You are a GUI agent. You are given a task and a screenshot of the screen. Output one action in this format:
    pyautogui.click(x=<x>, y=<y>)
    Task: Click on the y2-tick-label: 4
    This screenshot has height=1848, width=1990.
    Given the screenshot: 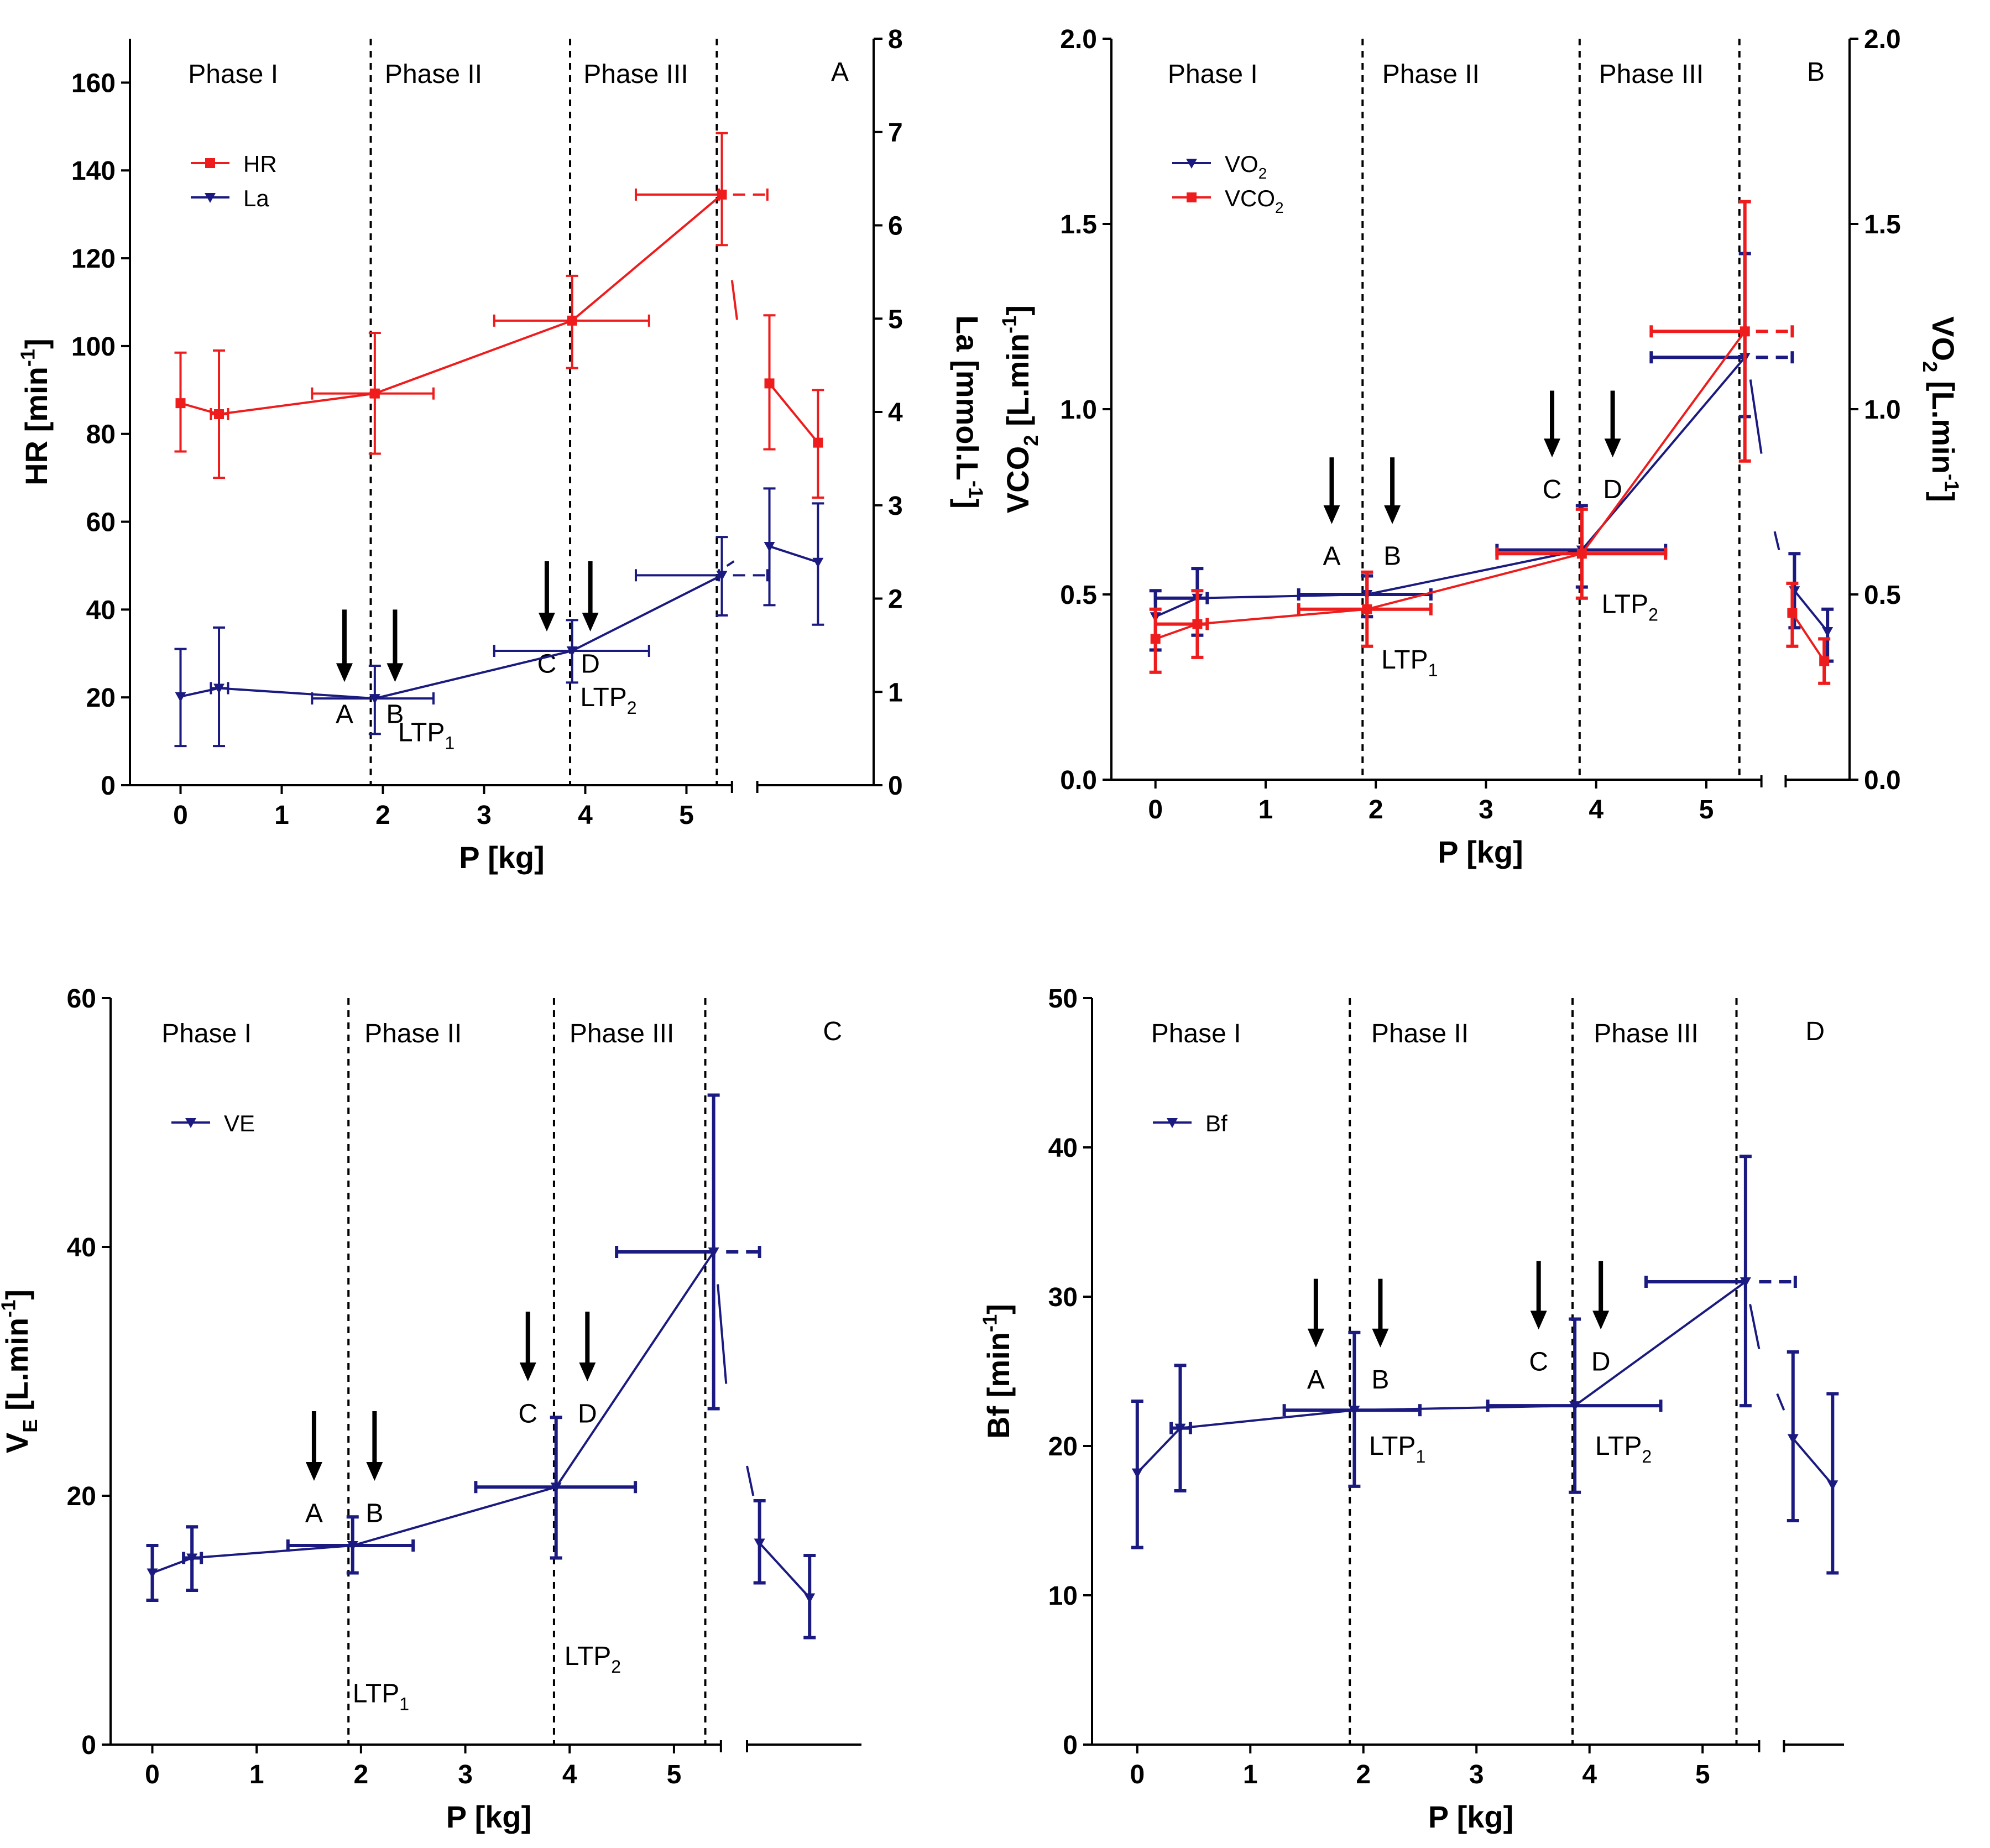 What is the action you would take?
    pyautogui.click(x=895, y=412)
    